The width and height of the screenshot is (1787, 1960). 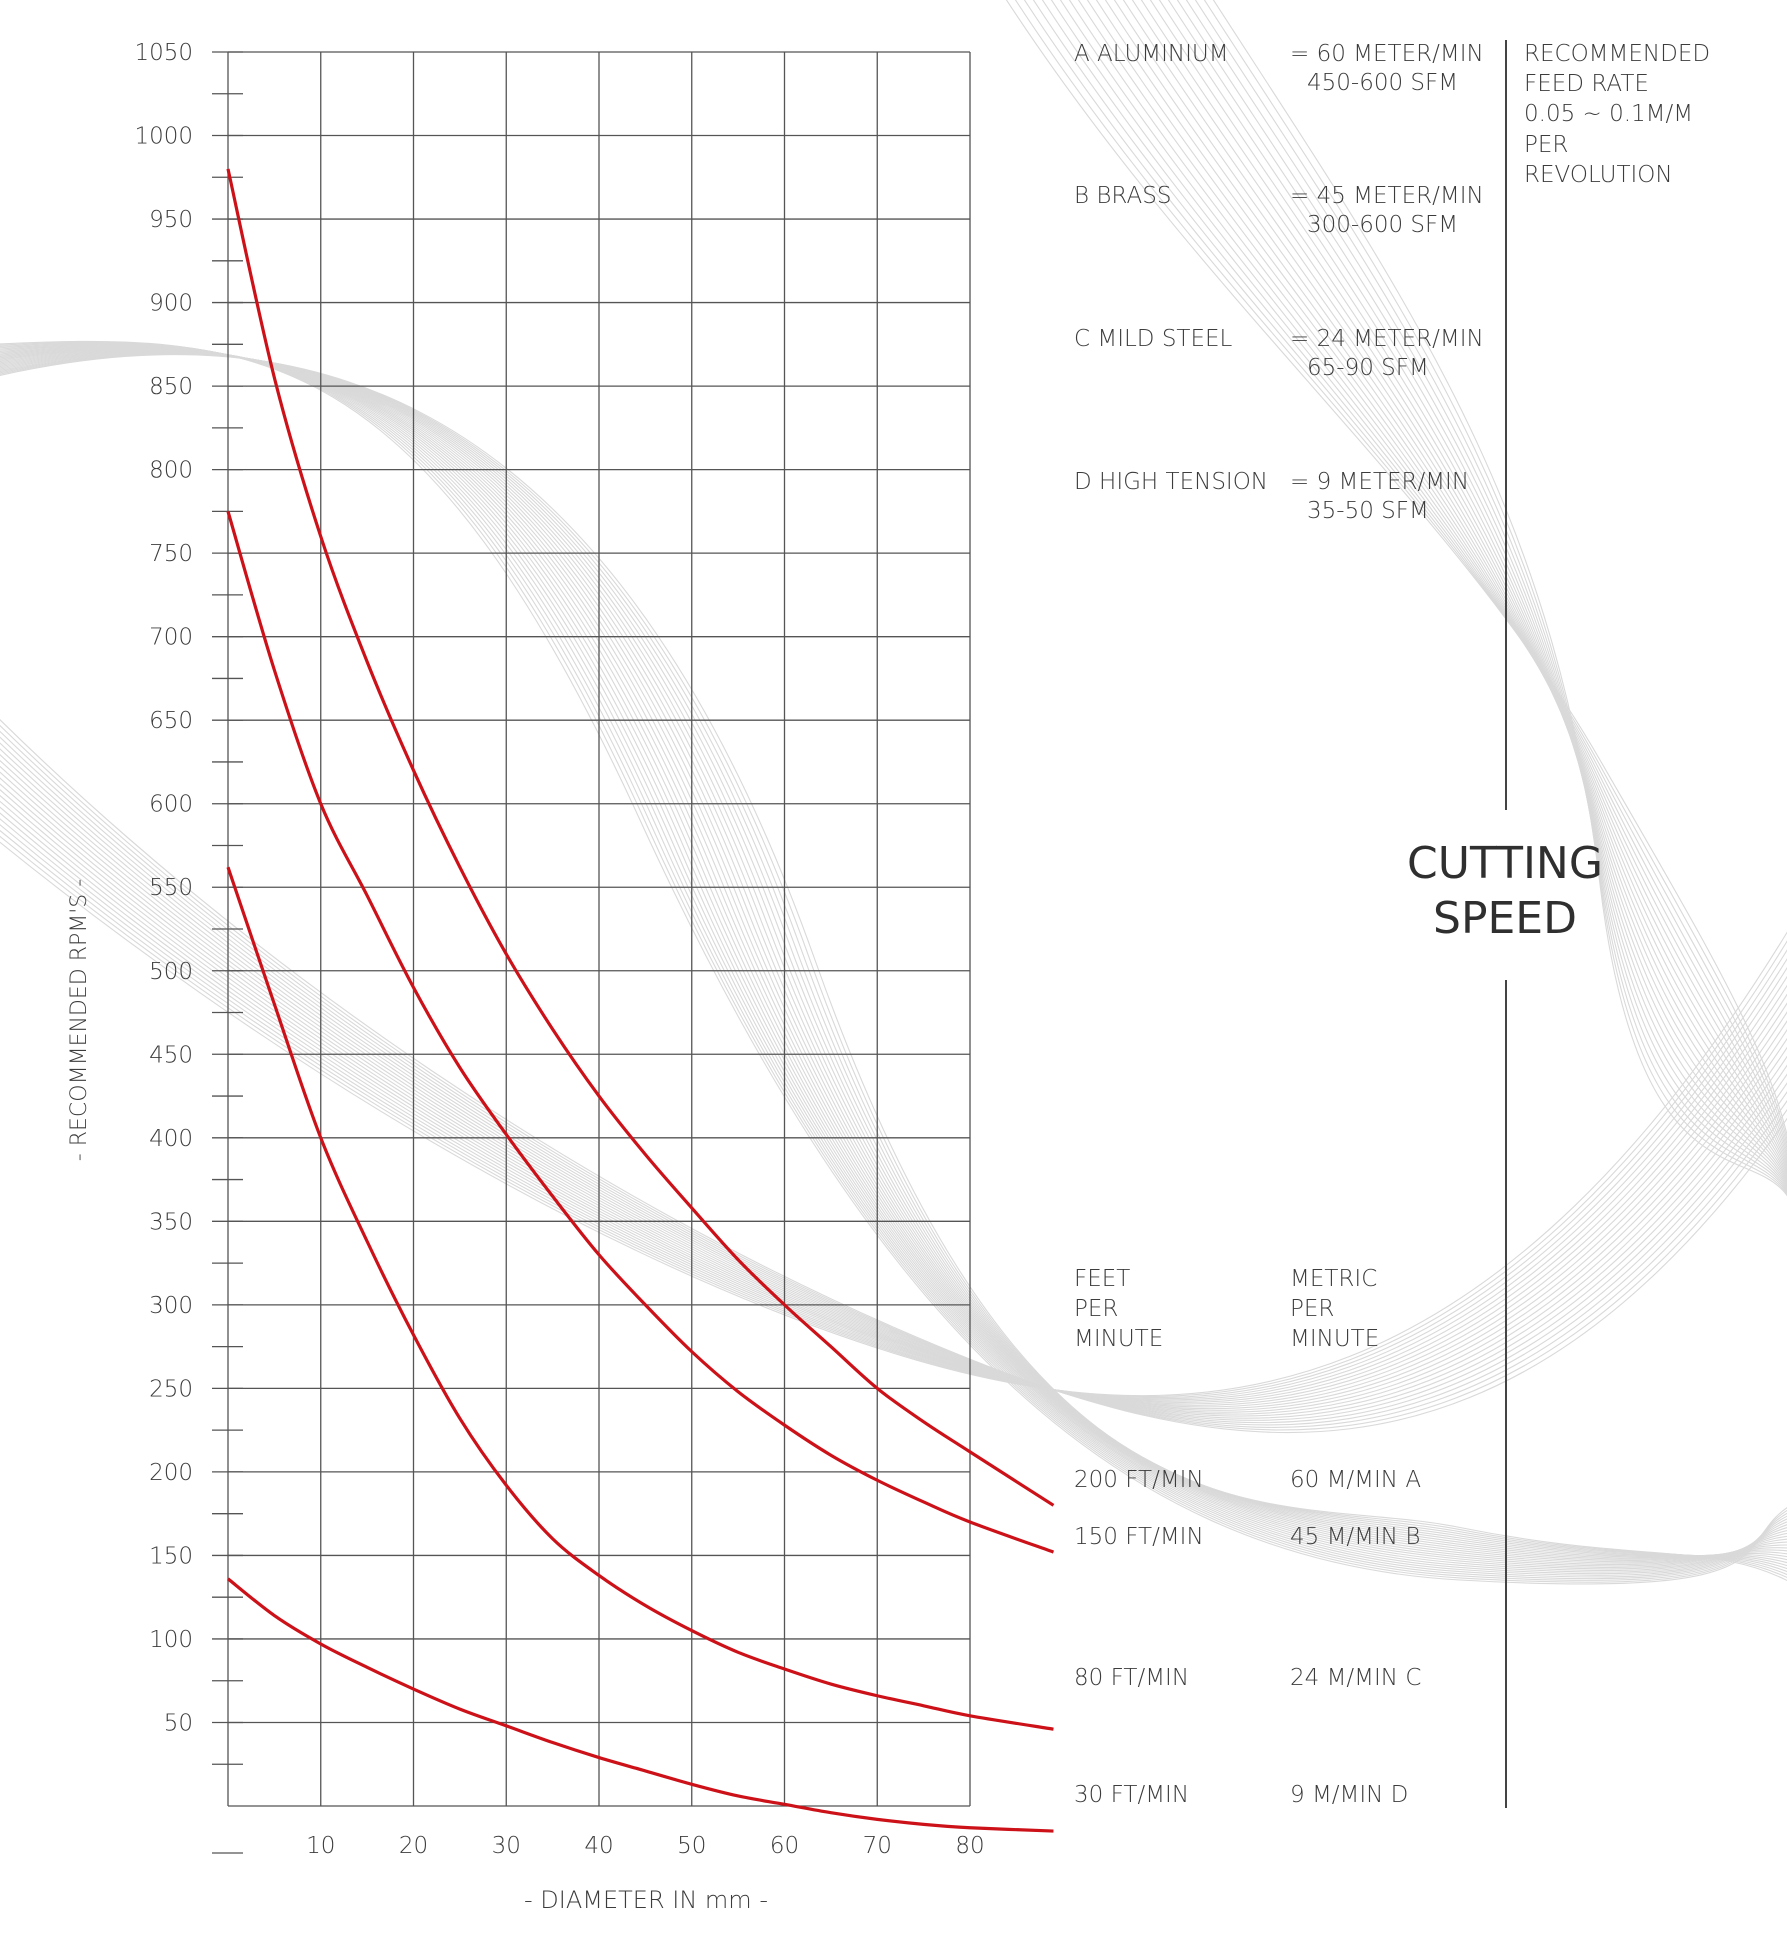 I want to click on feet-header: MINUTE, so click(x=1118, y=1339).